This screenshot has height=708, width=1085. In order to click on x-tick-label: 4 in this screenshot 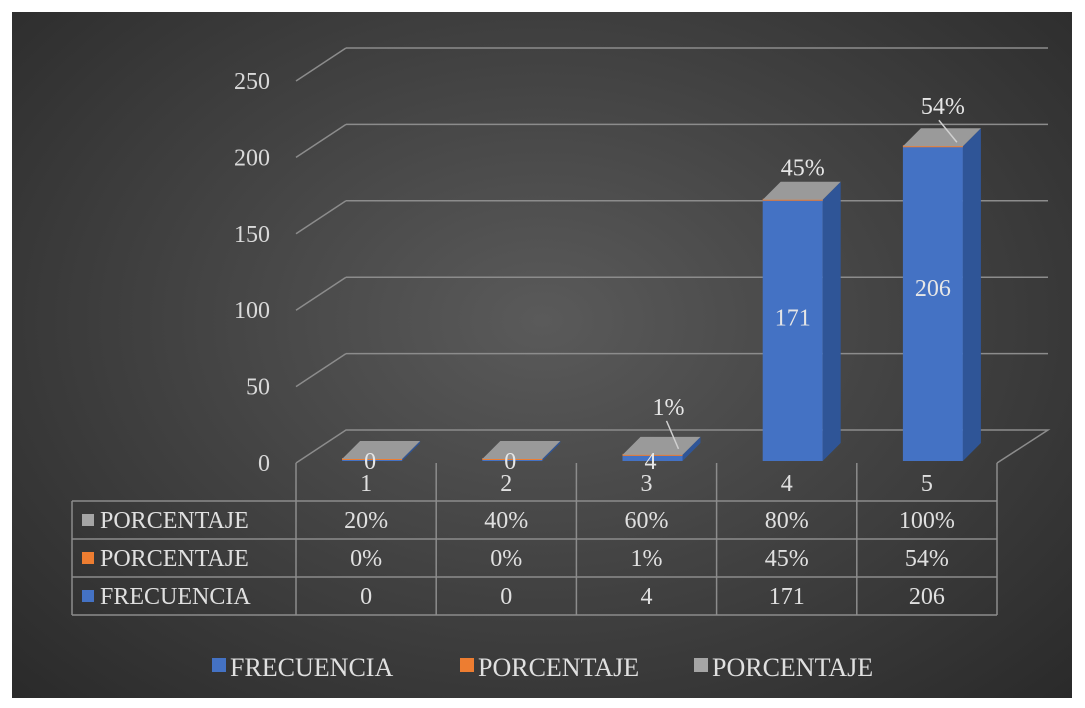, I will do `click(787, 484)`.